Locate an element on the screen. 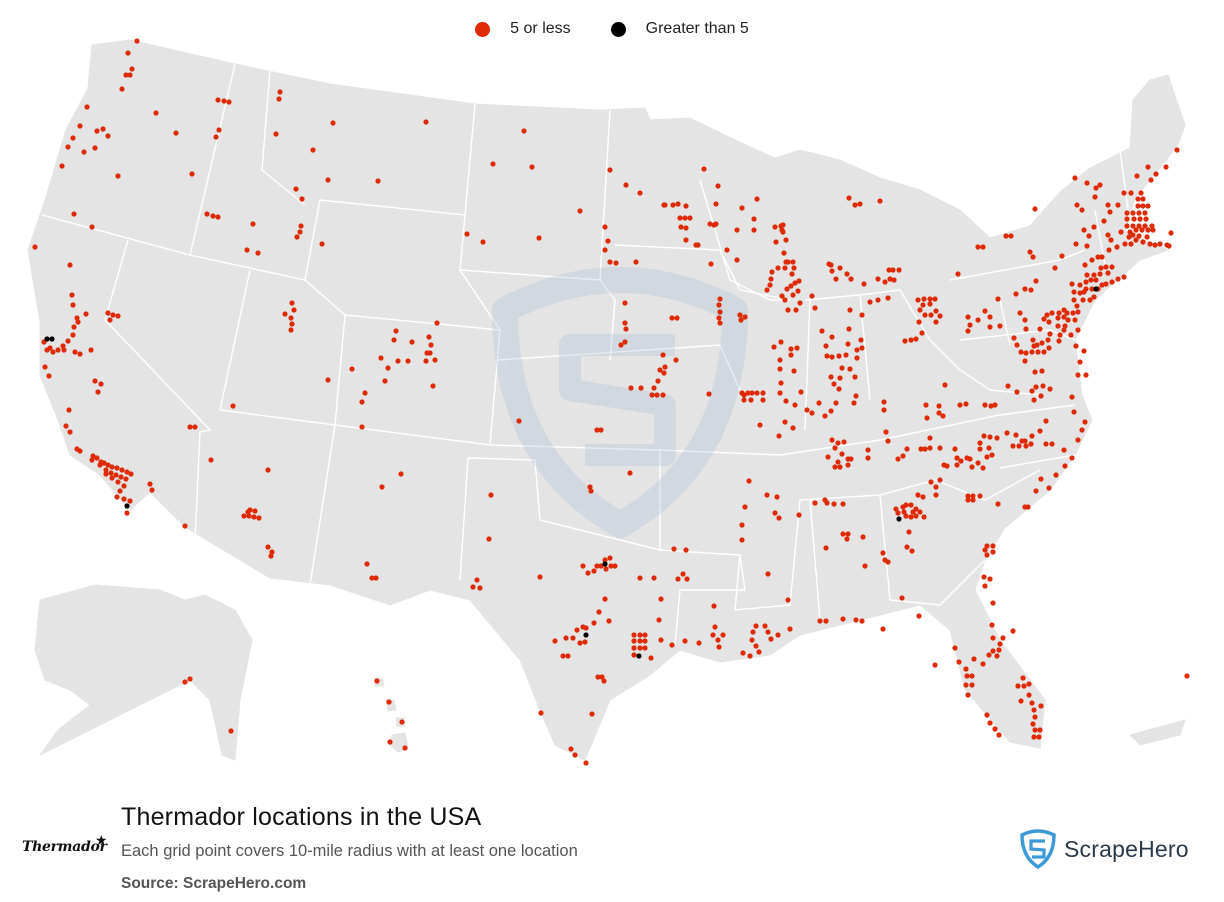 Image resolution: width=1224 pixels, height=902 pixels. scrapehero-logo: ScrapeHero is located at coordinates (1103, 849).